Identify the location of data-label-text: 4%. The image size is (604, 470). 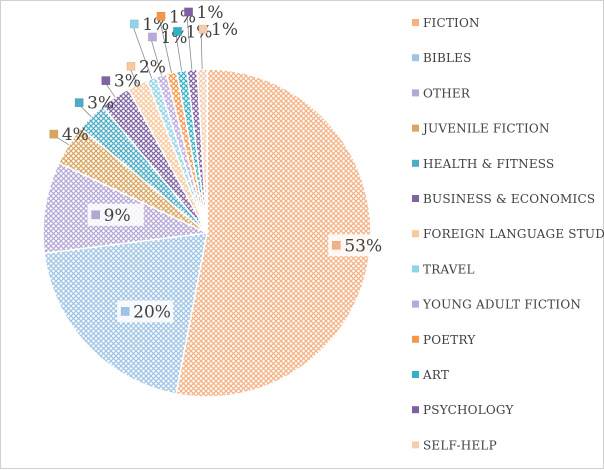
(75, 135).